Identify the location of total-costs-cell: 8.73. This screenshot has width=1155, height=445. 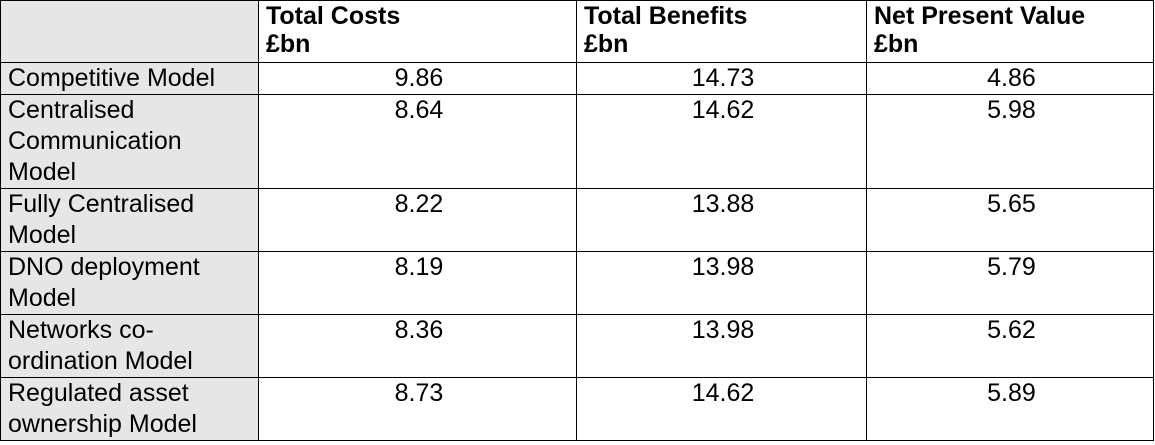
(417, 409).